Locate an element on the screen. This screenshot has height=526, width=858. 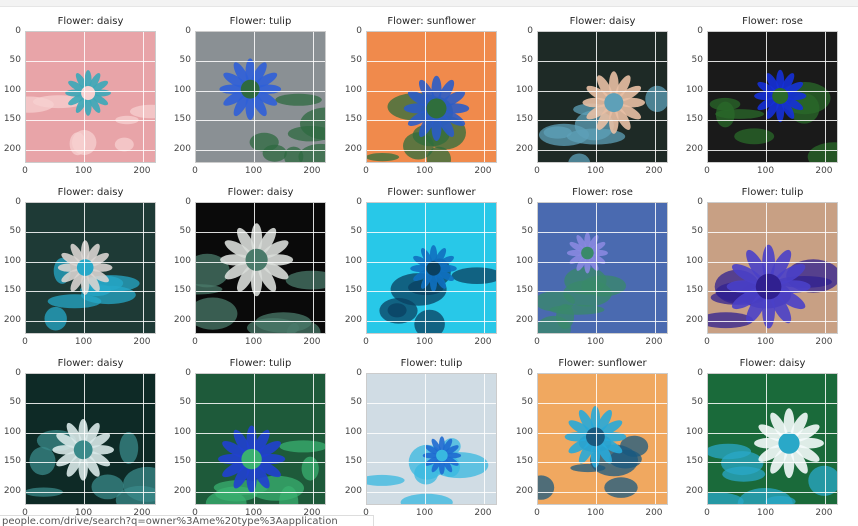
panel-title: Flower: rose is located at coordinates (772, 21).